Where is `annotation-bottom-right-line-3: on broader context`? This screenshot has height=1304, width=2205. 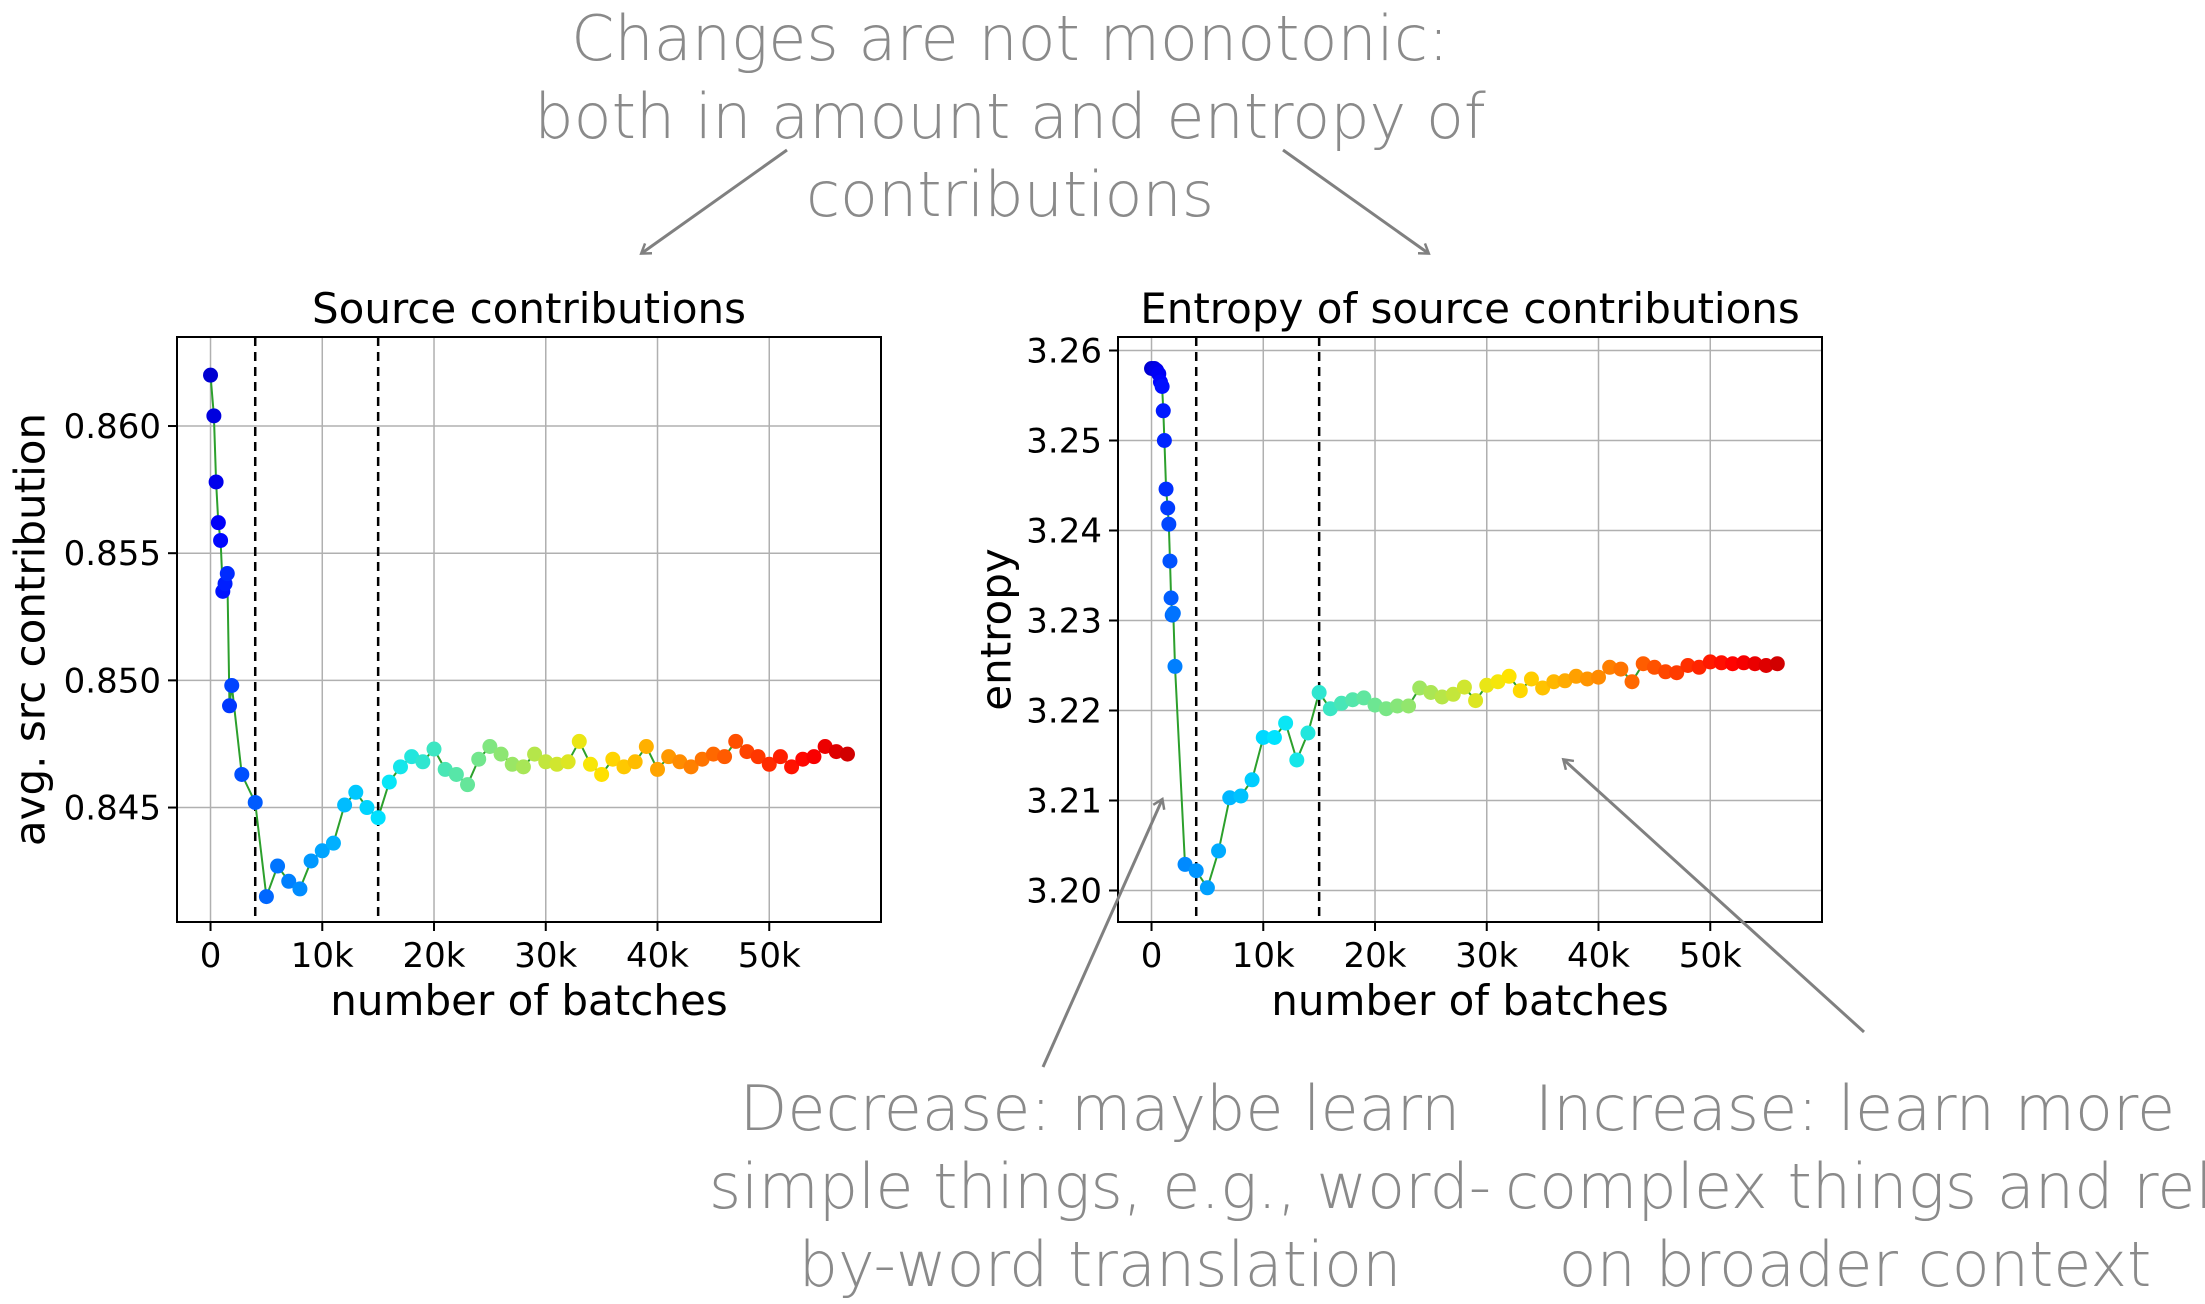 annotation-bottom-right-line-3: on broader context is located at coordinates (1855, 1264).